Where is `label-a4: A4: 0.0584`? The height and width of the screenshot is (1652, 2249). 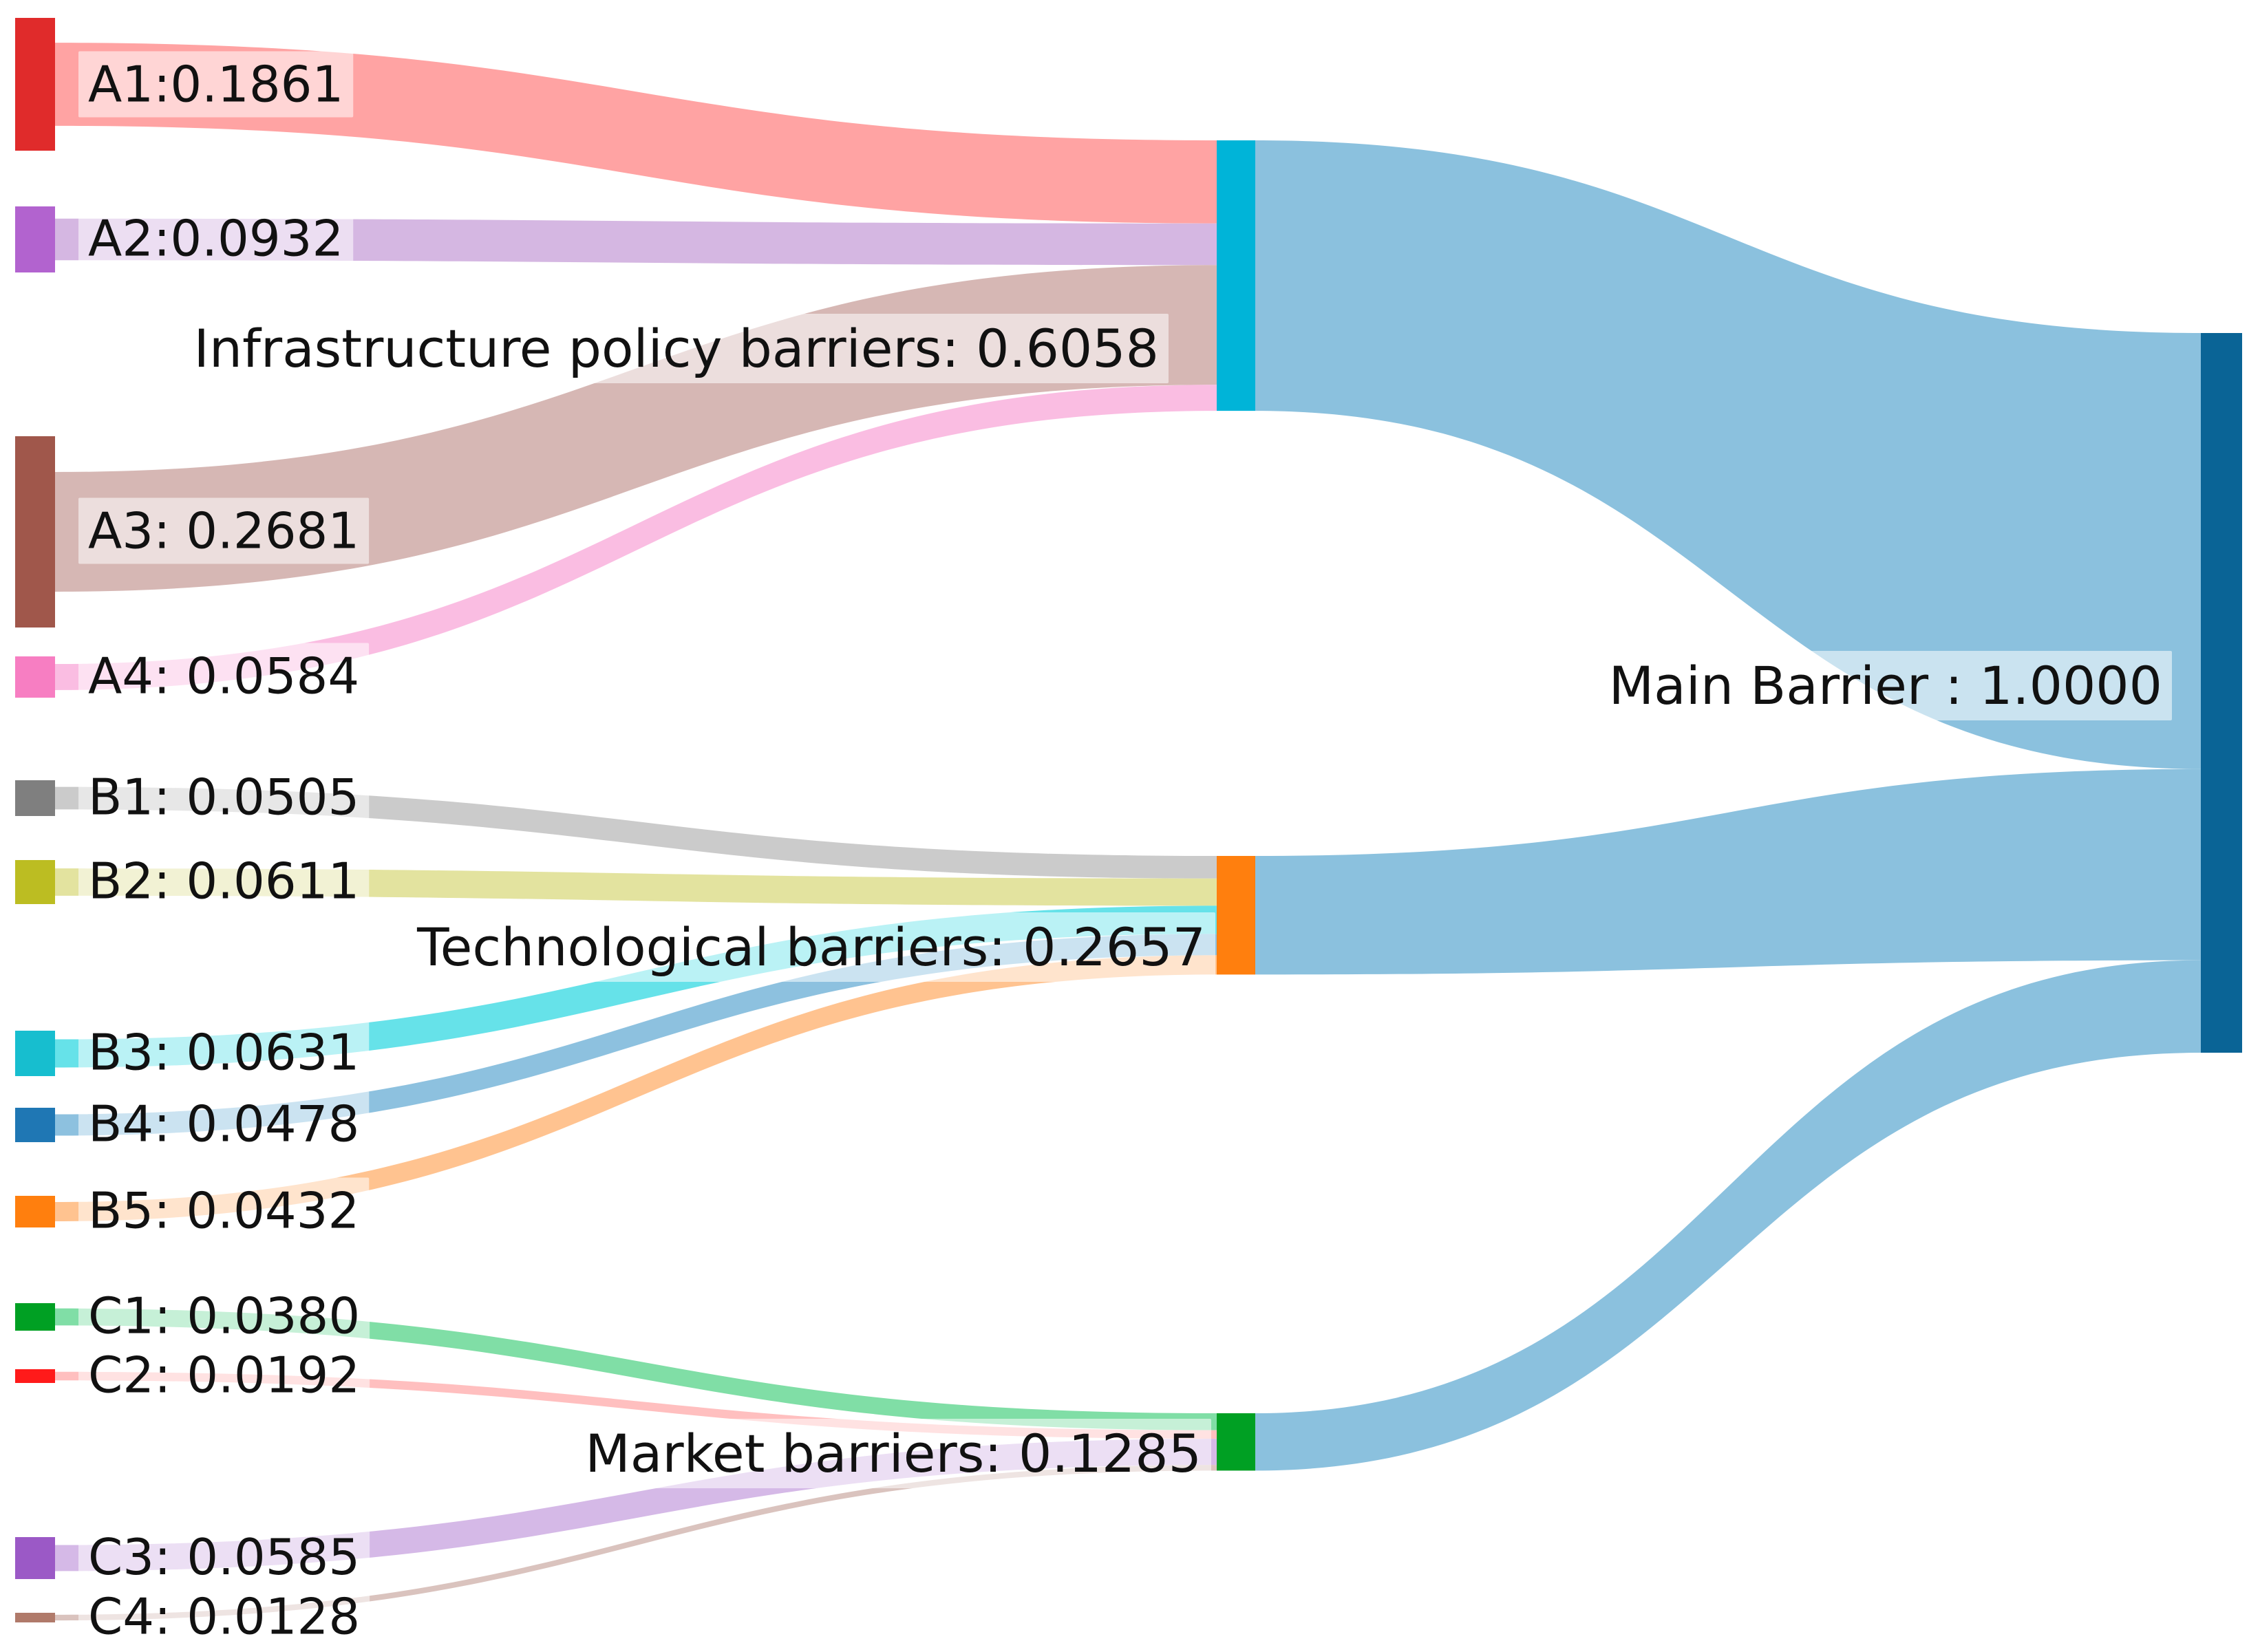 label-a4: A4: 0.0584 is located at coordinates (224, 676).